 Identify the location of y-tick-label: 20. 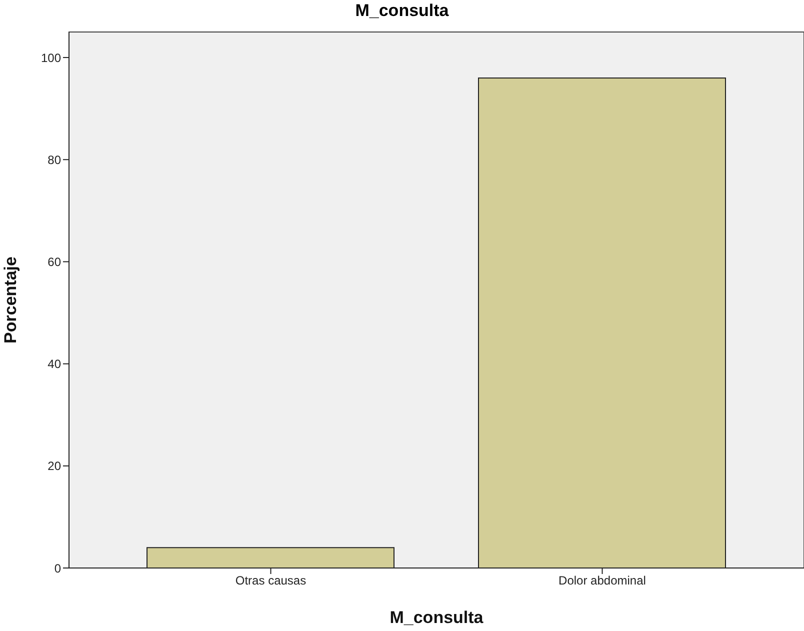
(55, 466).